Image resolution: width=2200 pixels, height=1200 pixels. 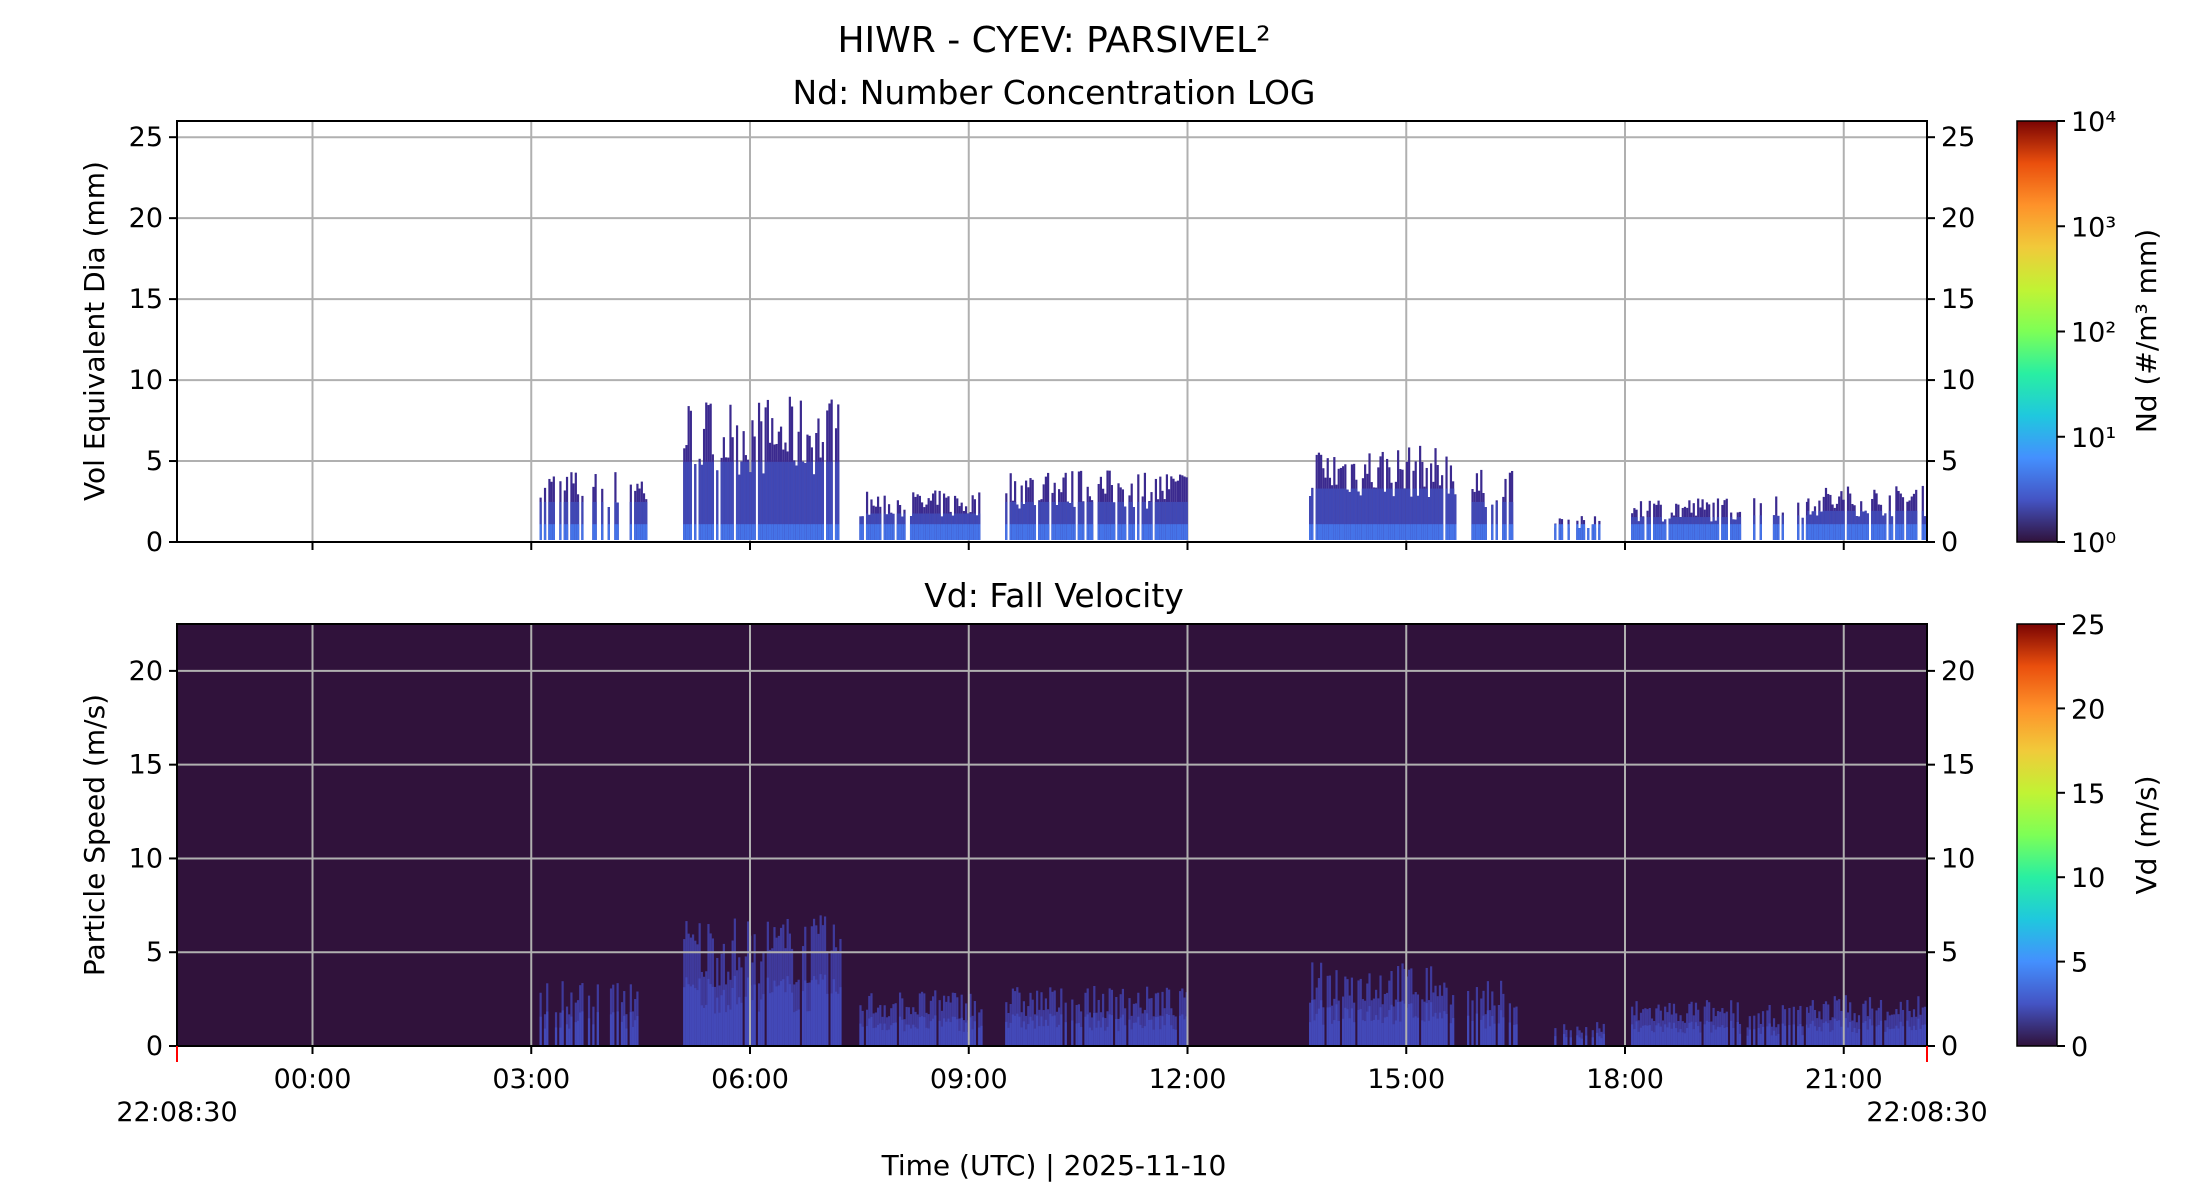 What do you see at coordinates (1054, 92) in the screenshot?
I see `nd-panel-title: Nd: Number Concentration LOG` at bounding box center [1054, 92].